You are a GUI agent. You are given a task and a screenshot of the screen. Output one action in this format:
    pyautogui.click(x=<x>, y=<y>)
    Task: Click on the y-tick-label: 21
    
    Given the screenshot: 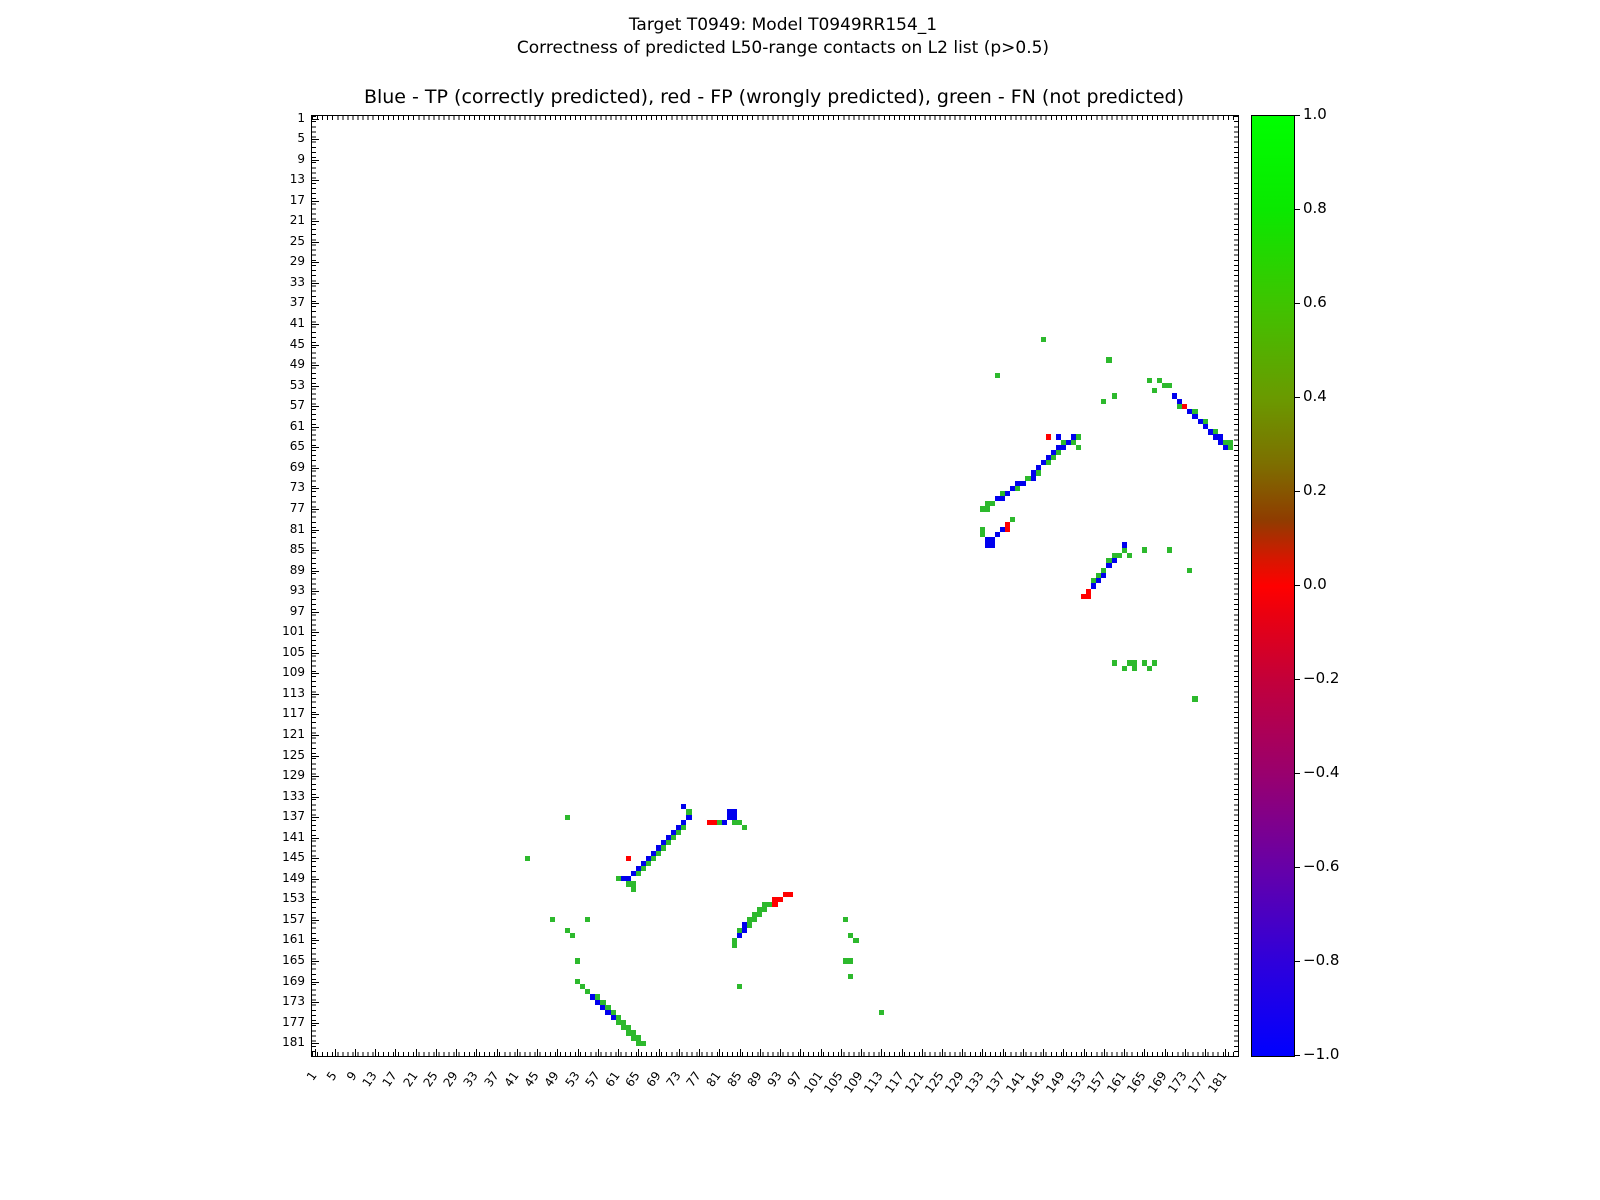 What is the action you would take?
    pyautogui.click(x=297, y=220)
    